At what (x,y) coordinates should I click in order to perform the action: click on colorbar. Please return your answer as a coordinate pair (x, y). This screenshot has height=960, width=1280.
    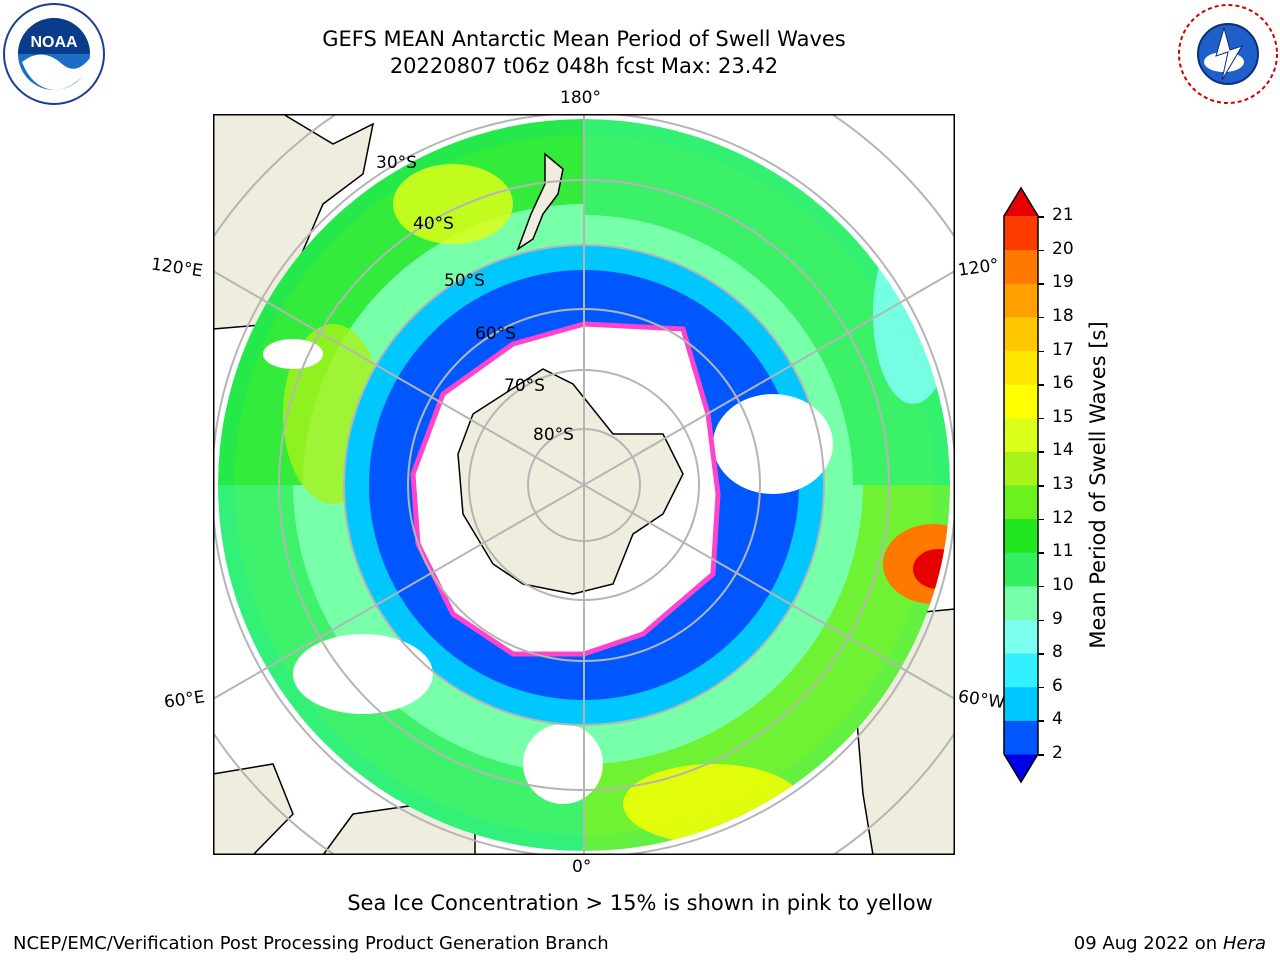
    Looking at the image, I should click on (1021, 485).